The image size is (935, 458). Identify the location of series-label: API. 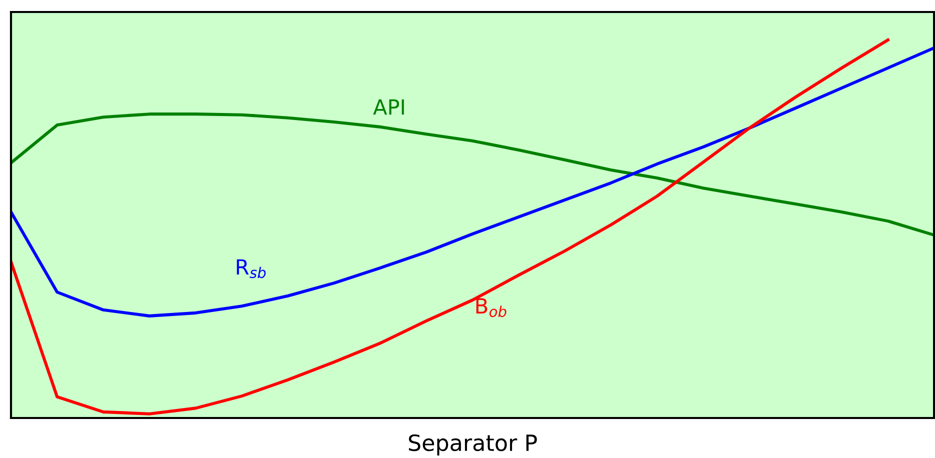
(388, 107).